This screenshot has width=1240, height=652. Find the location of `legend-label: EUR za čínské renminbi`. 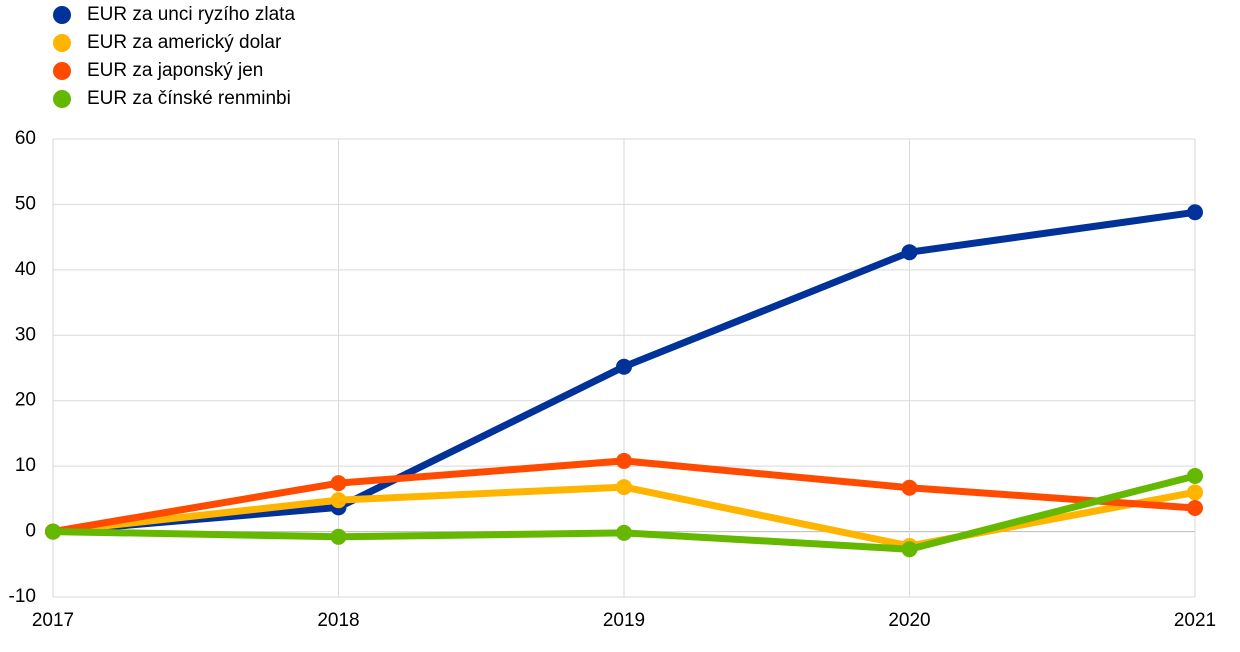

legend-label: EUR za čínské renminbi is located at coordinates (189, 98).